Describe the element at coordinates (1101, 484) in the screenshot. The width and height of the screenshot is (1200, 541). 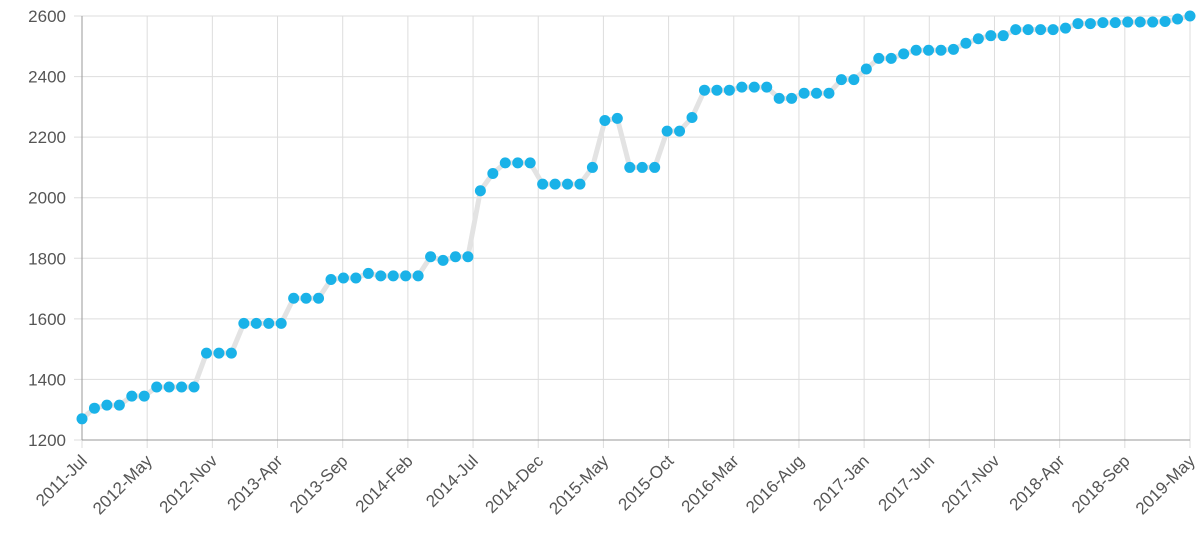
I see `x-tick-label: 2018-Sep` at that location.